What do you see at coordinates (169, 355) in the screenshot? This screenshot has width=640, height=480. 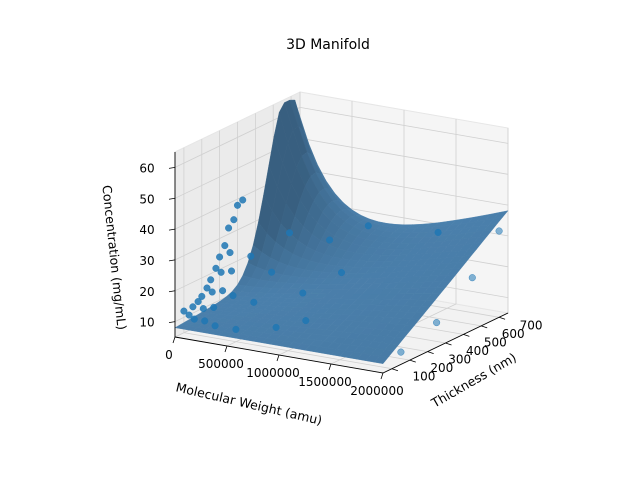 I see `x-tick-label: 0` at bounding box center [169, 355].